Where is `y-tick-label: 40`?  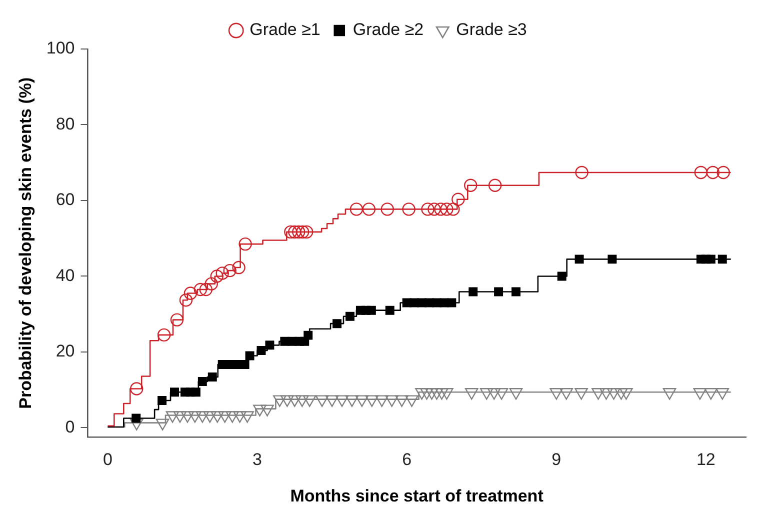
y-tick-label: 40 is located at coordinates (65, 275).